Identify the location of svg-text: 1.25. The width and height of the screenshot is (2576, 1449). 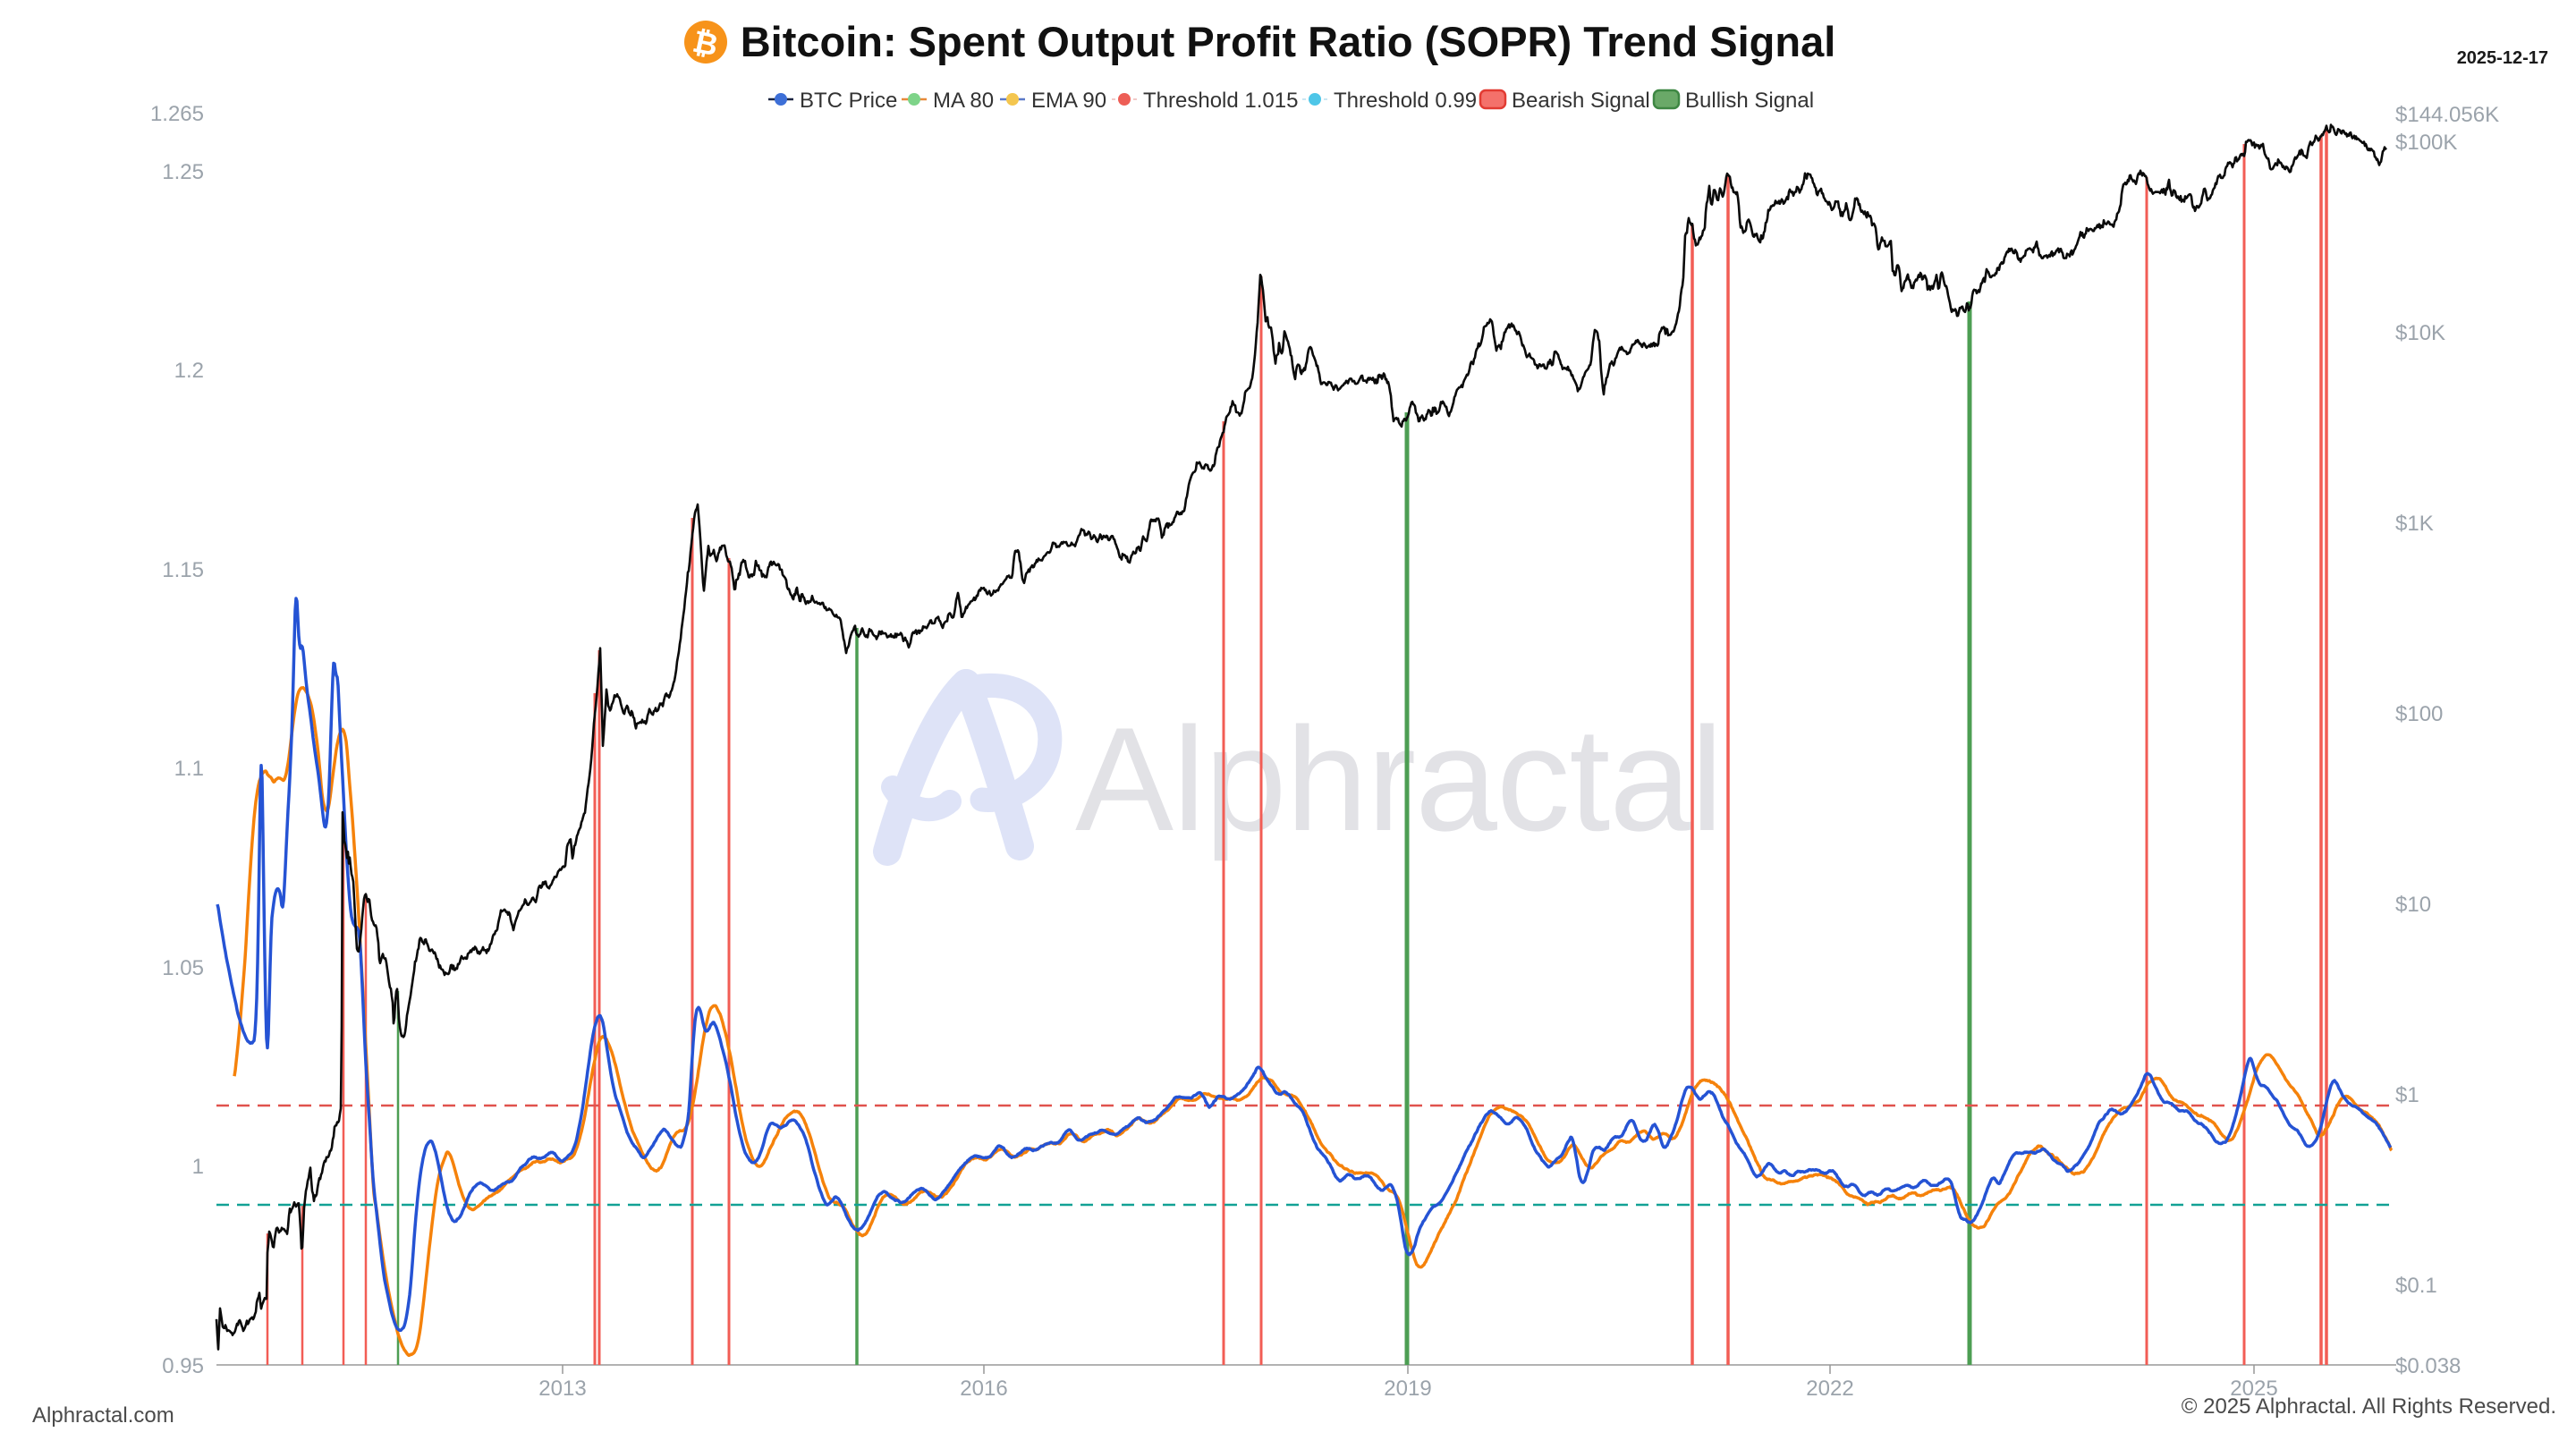
(183, 172).